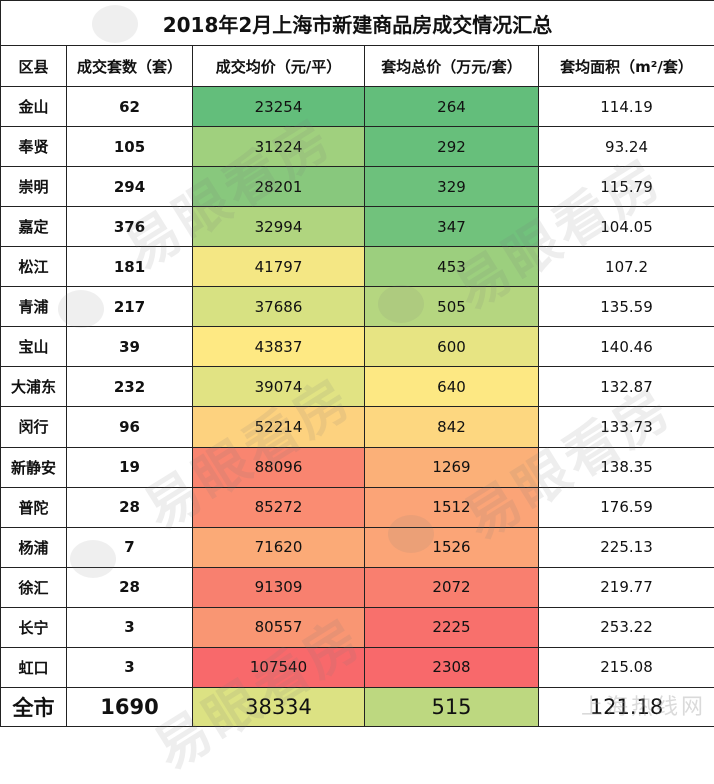 This screenshot has width=714, height=784. Describe the element at coordinates (130, 347) in the screenshot. I see `units-cell: 39` at that location.